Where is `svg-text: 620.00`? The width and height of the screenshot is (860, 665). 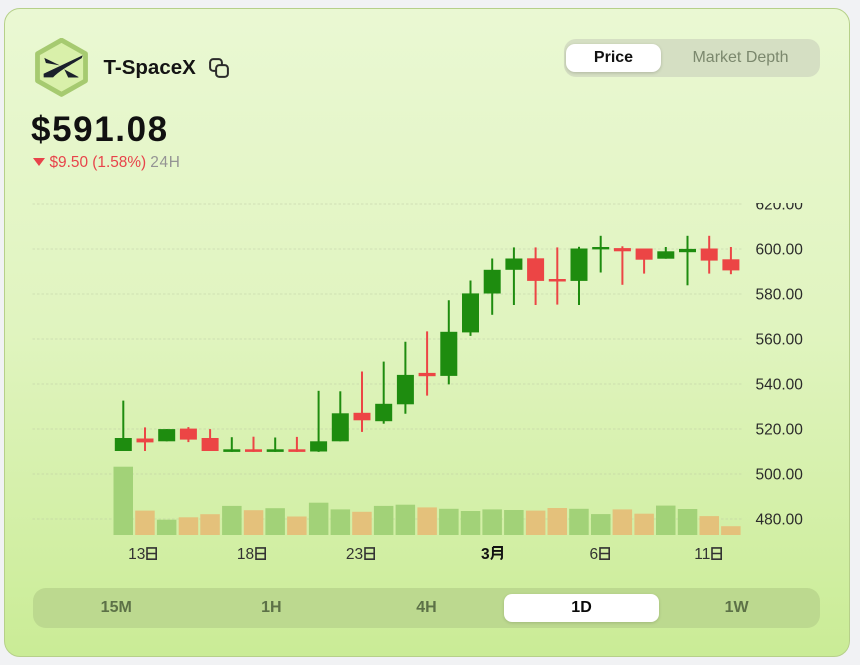 svg-text: 620.00 is located at coordinates (780, 208).